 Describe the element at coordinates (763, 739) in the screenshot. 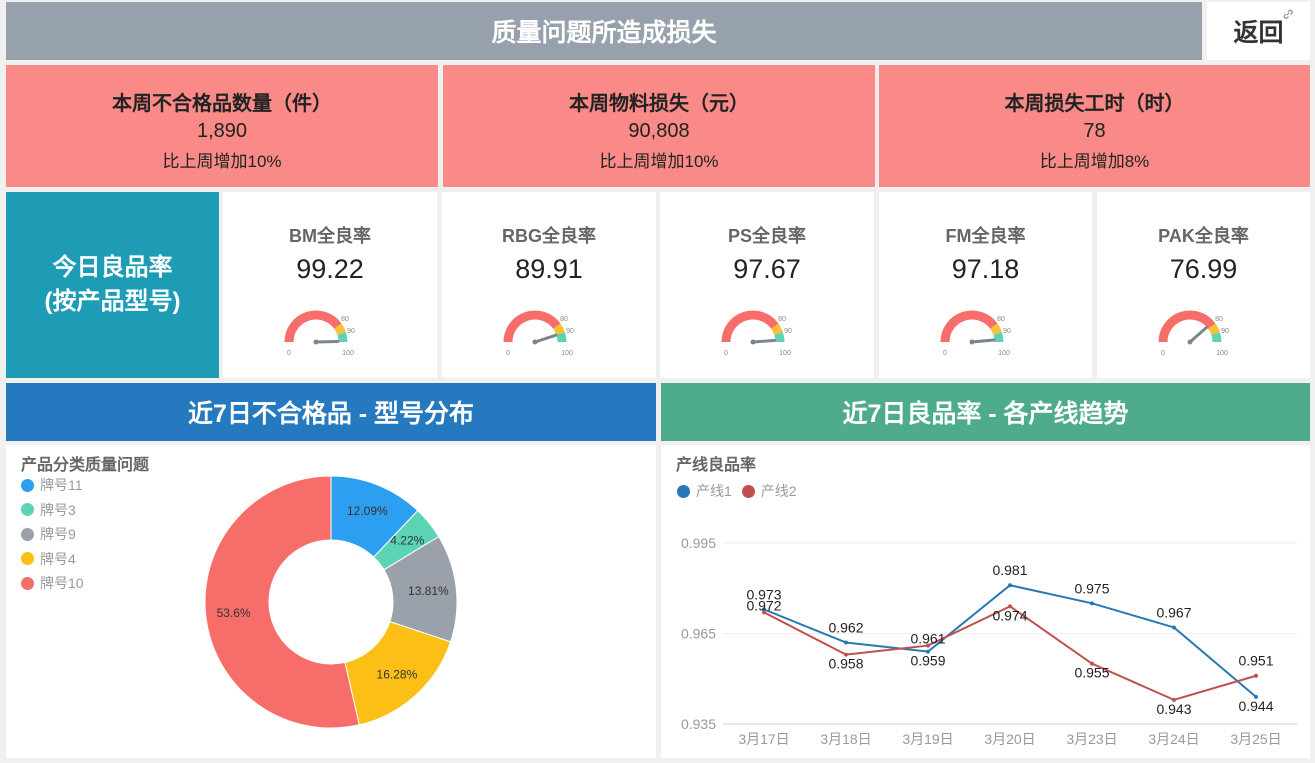

I see `x-tick-label: 3月17日` at that location.